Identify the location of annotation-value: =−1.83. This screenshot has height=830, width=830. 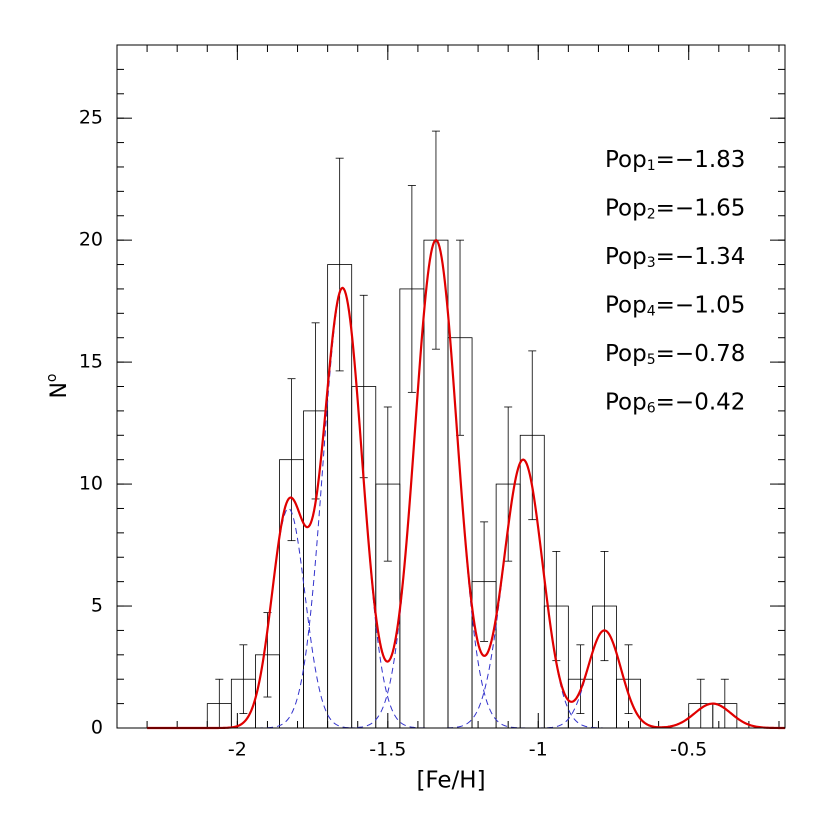
(701, 160).